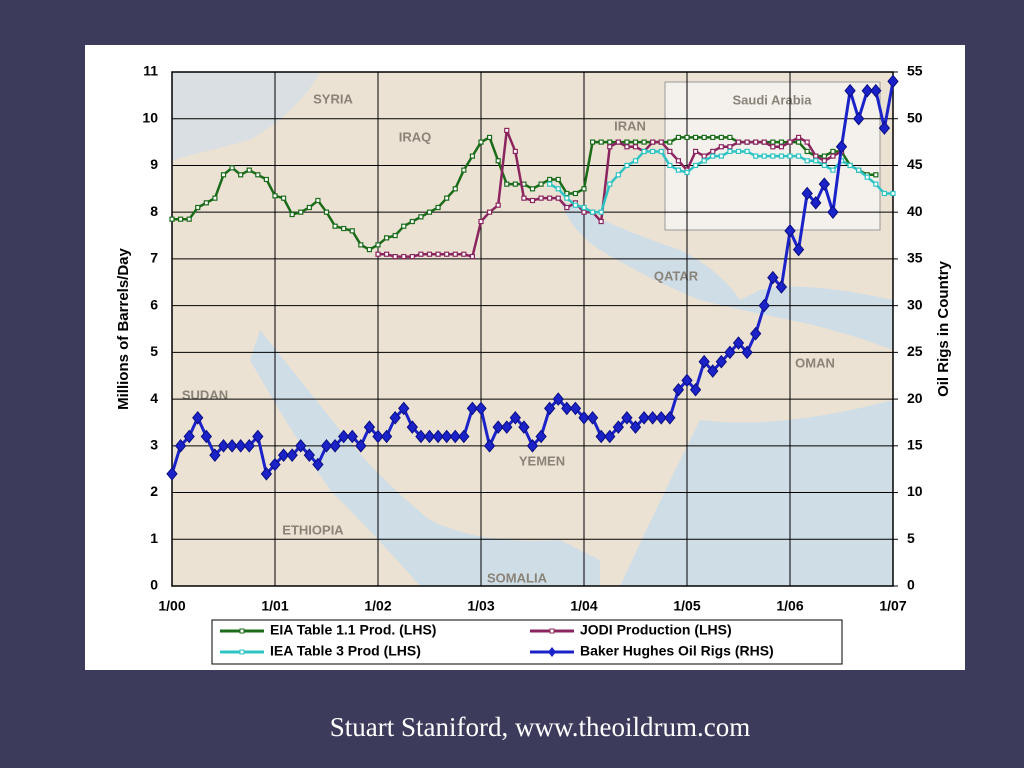  Describe the element at coordinates (815, 362) in the screenshot. I see `map-label: OMAN` at that location.